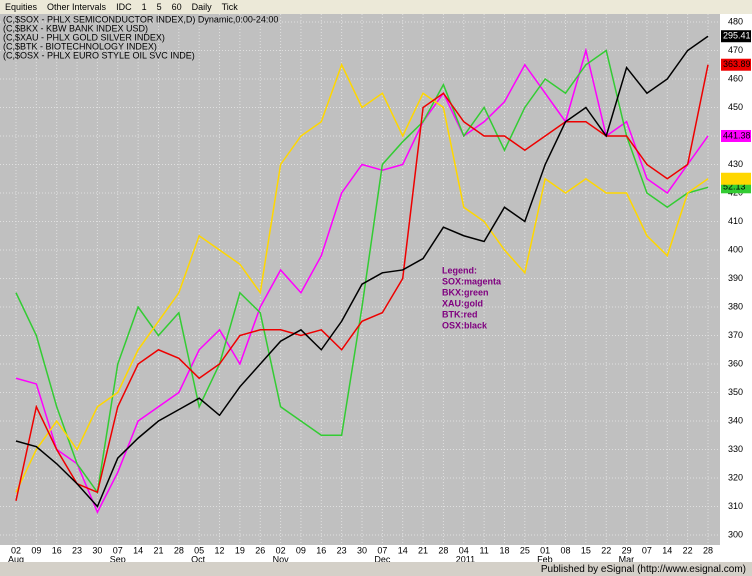  What do you see at coordinates (75, 28) in the screenshot?
I see `header-line: (C,$BKX - KBW BANK INDEX USD)` at bounding box center [75, 28].